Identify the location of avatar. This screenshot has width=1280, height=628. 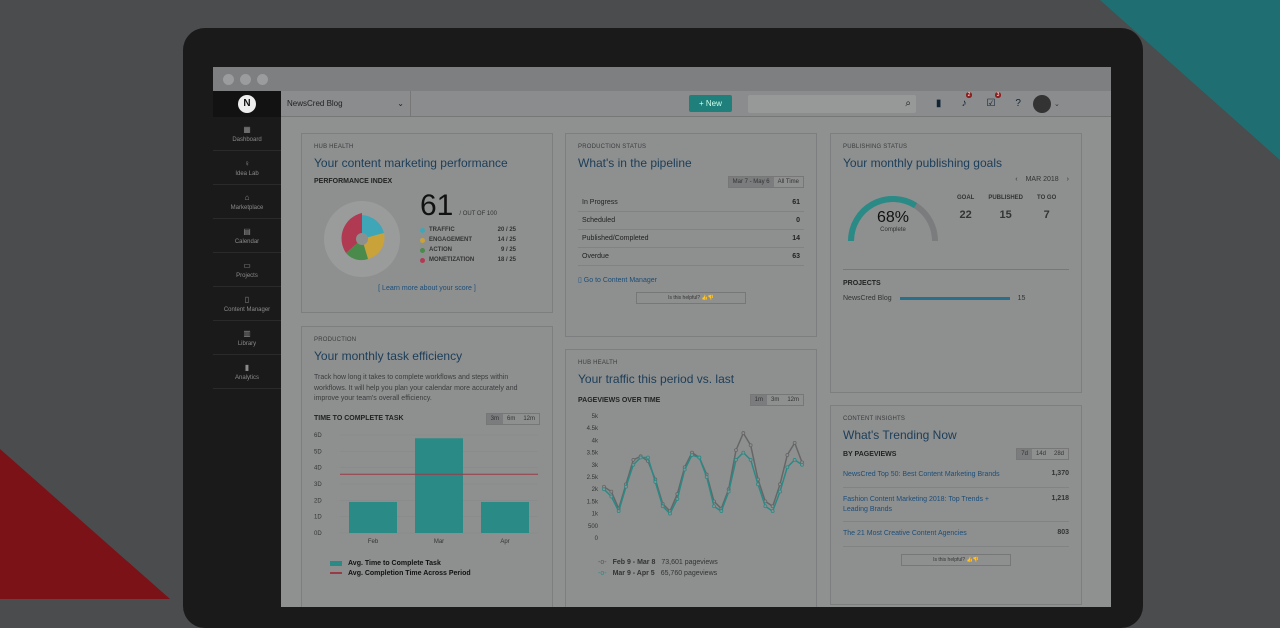
(1042, 104).